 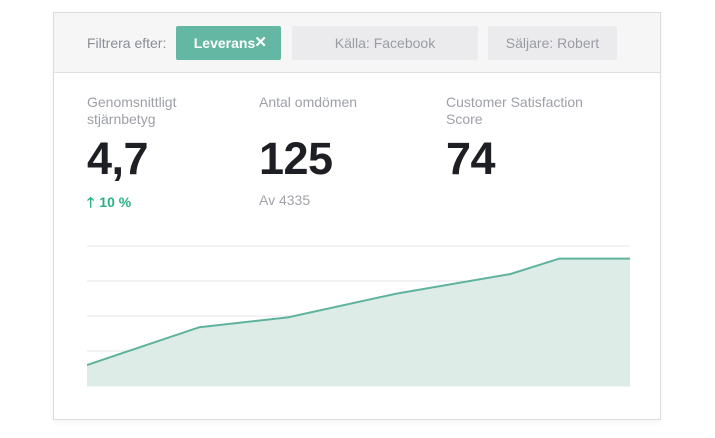 I want to click on arrow-up-icon: 🡑, so click(x=91, y=202).